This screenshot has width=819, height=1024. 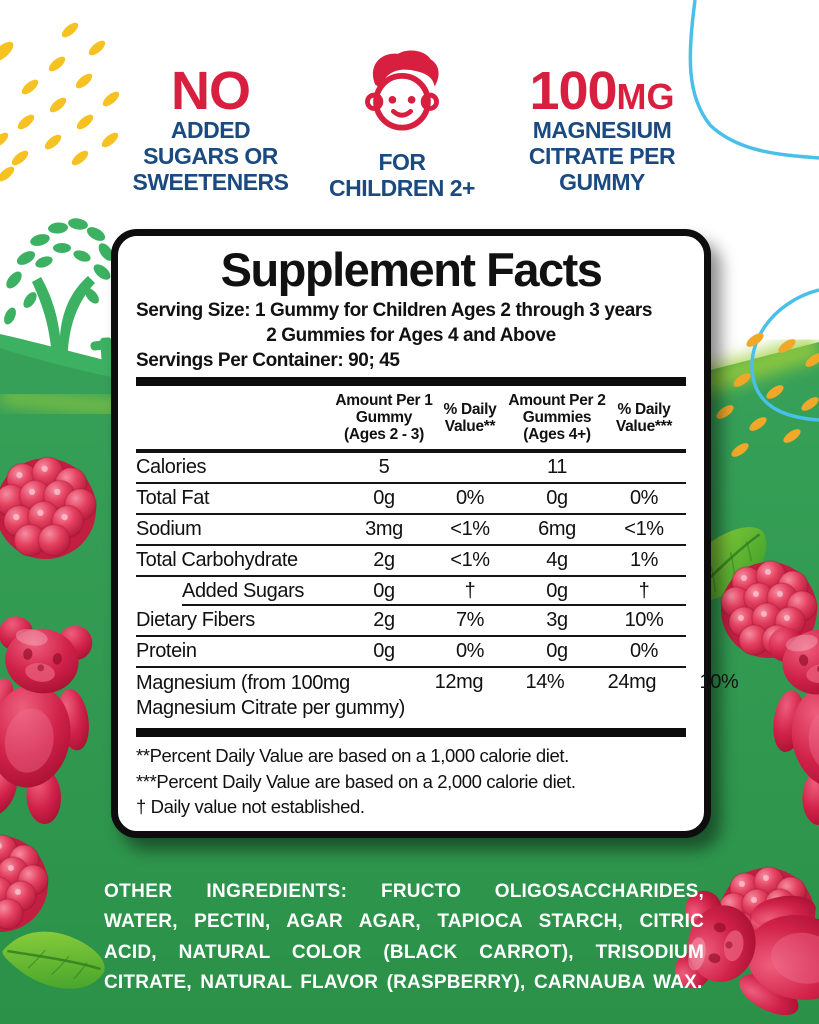 What do you see at coordinates (411, 382) in the screenshot?
I see `thick-divider-top` at bounding box center [411, 382].